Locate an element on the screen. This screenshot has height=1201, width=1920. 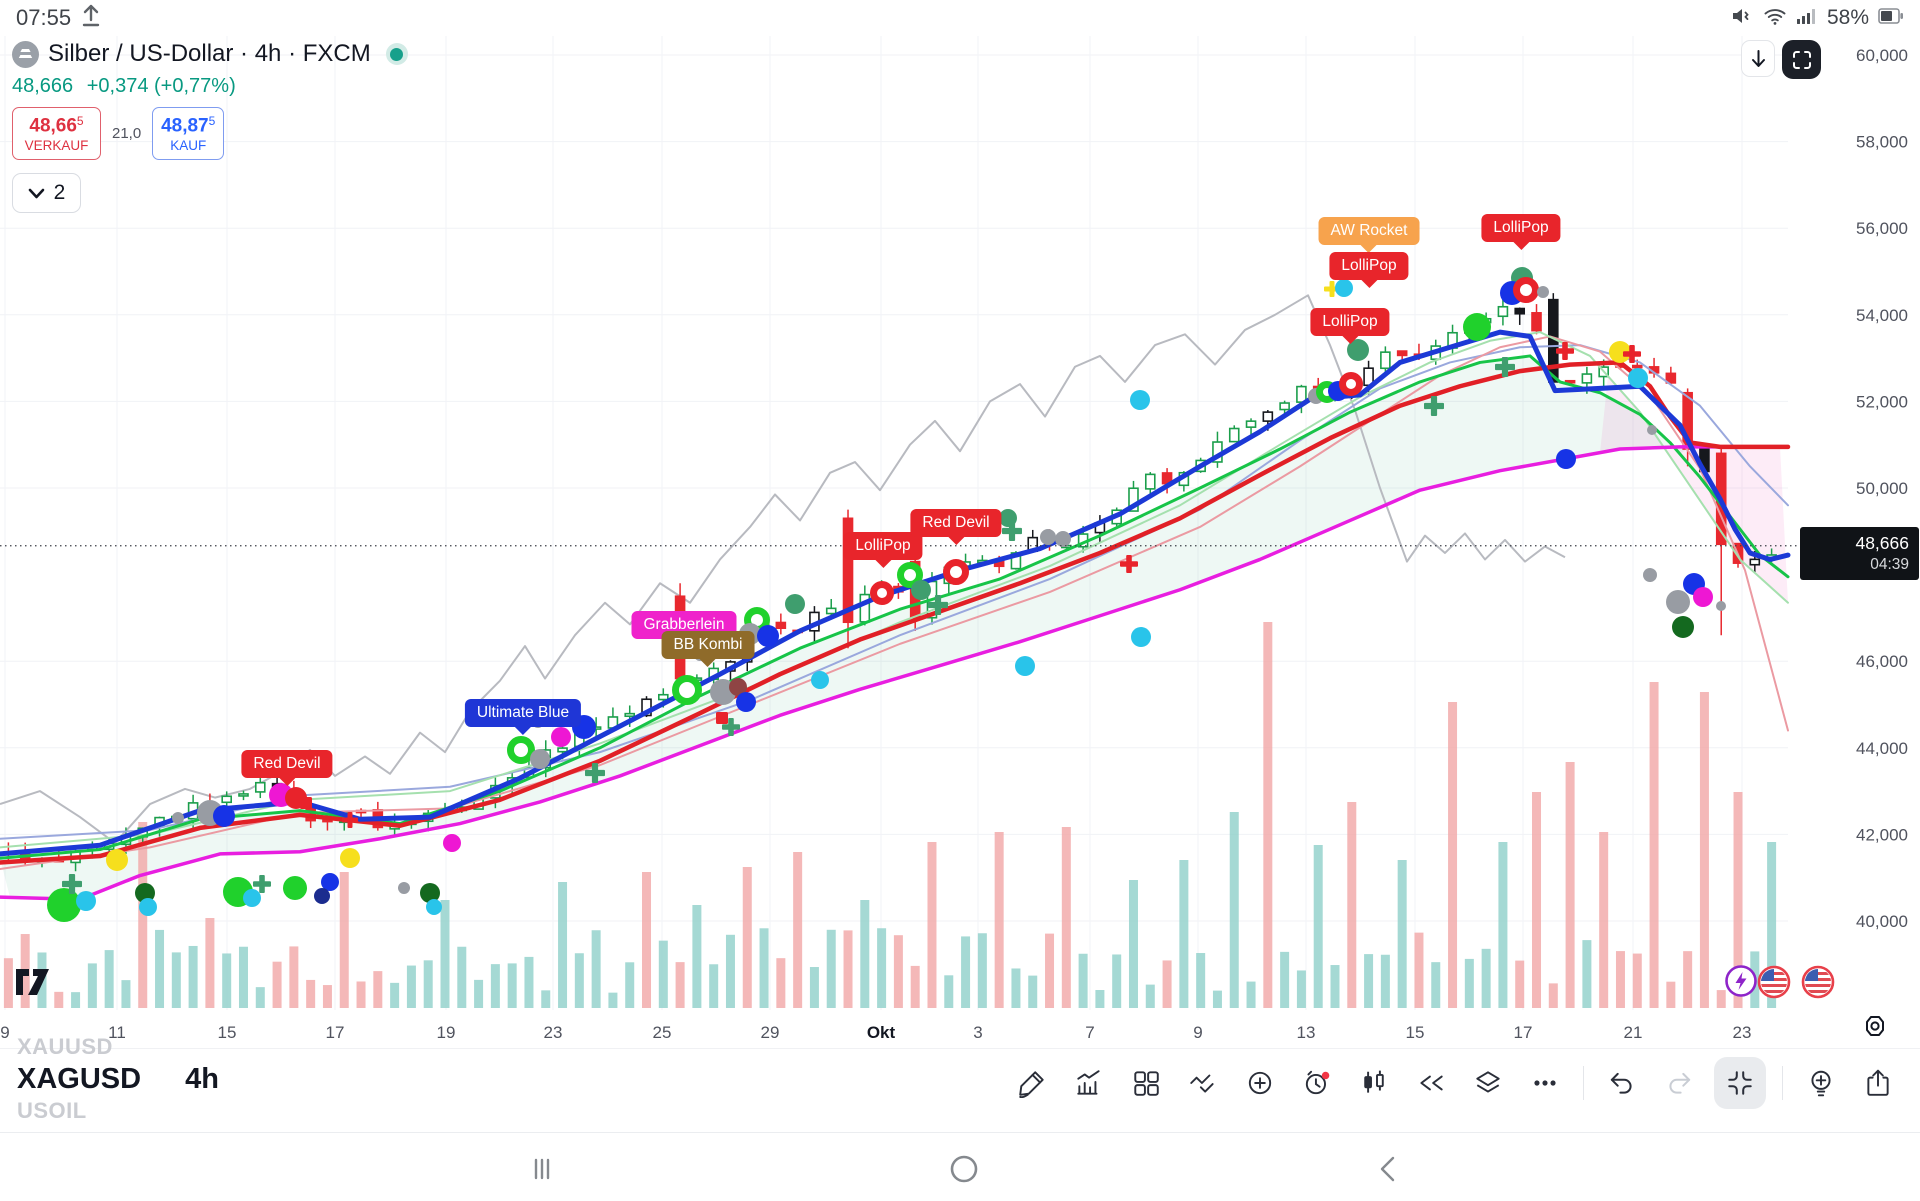
strategies-button is located at coordinates (1203, 1083).